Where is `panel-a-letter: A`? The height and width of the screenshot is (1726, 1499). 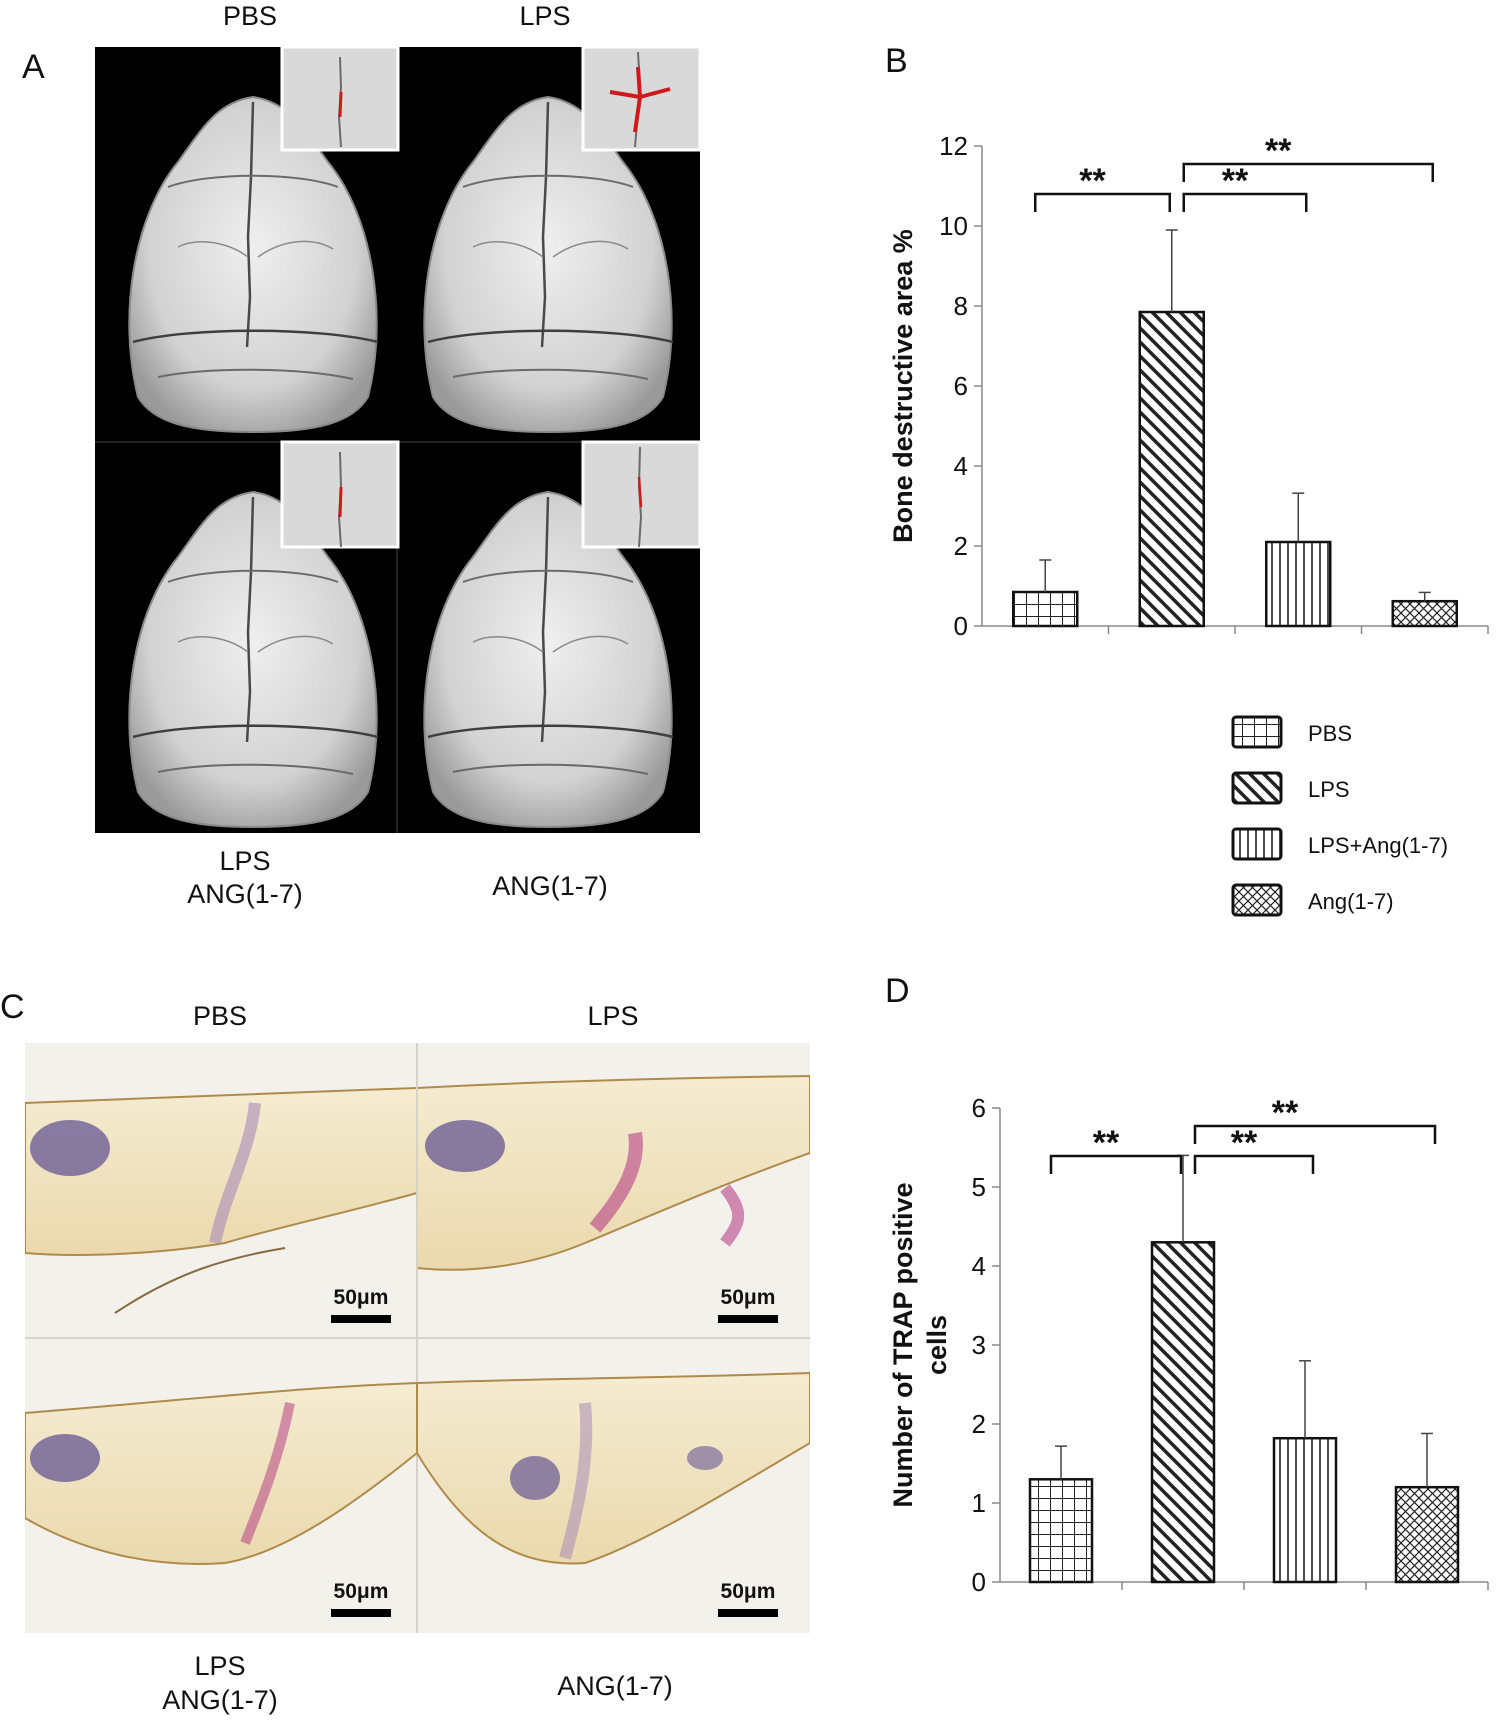 panel-a-letter: A is located at coordinates (33, 67).